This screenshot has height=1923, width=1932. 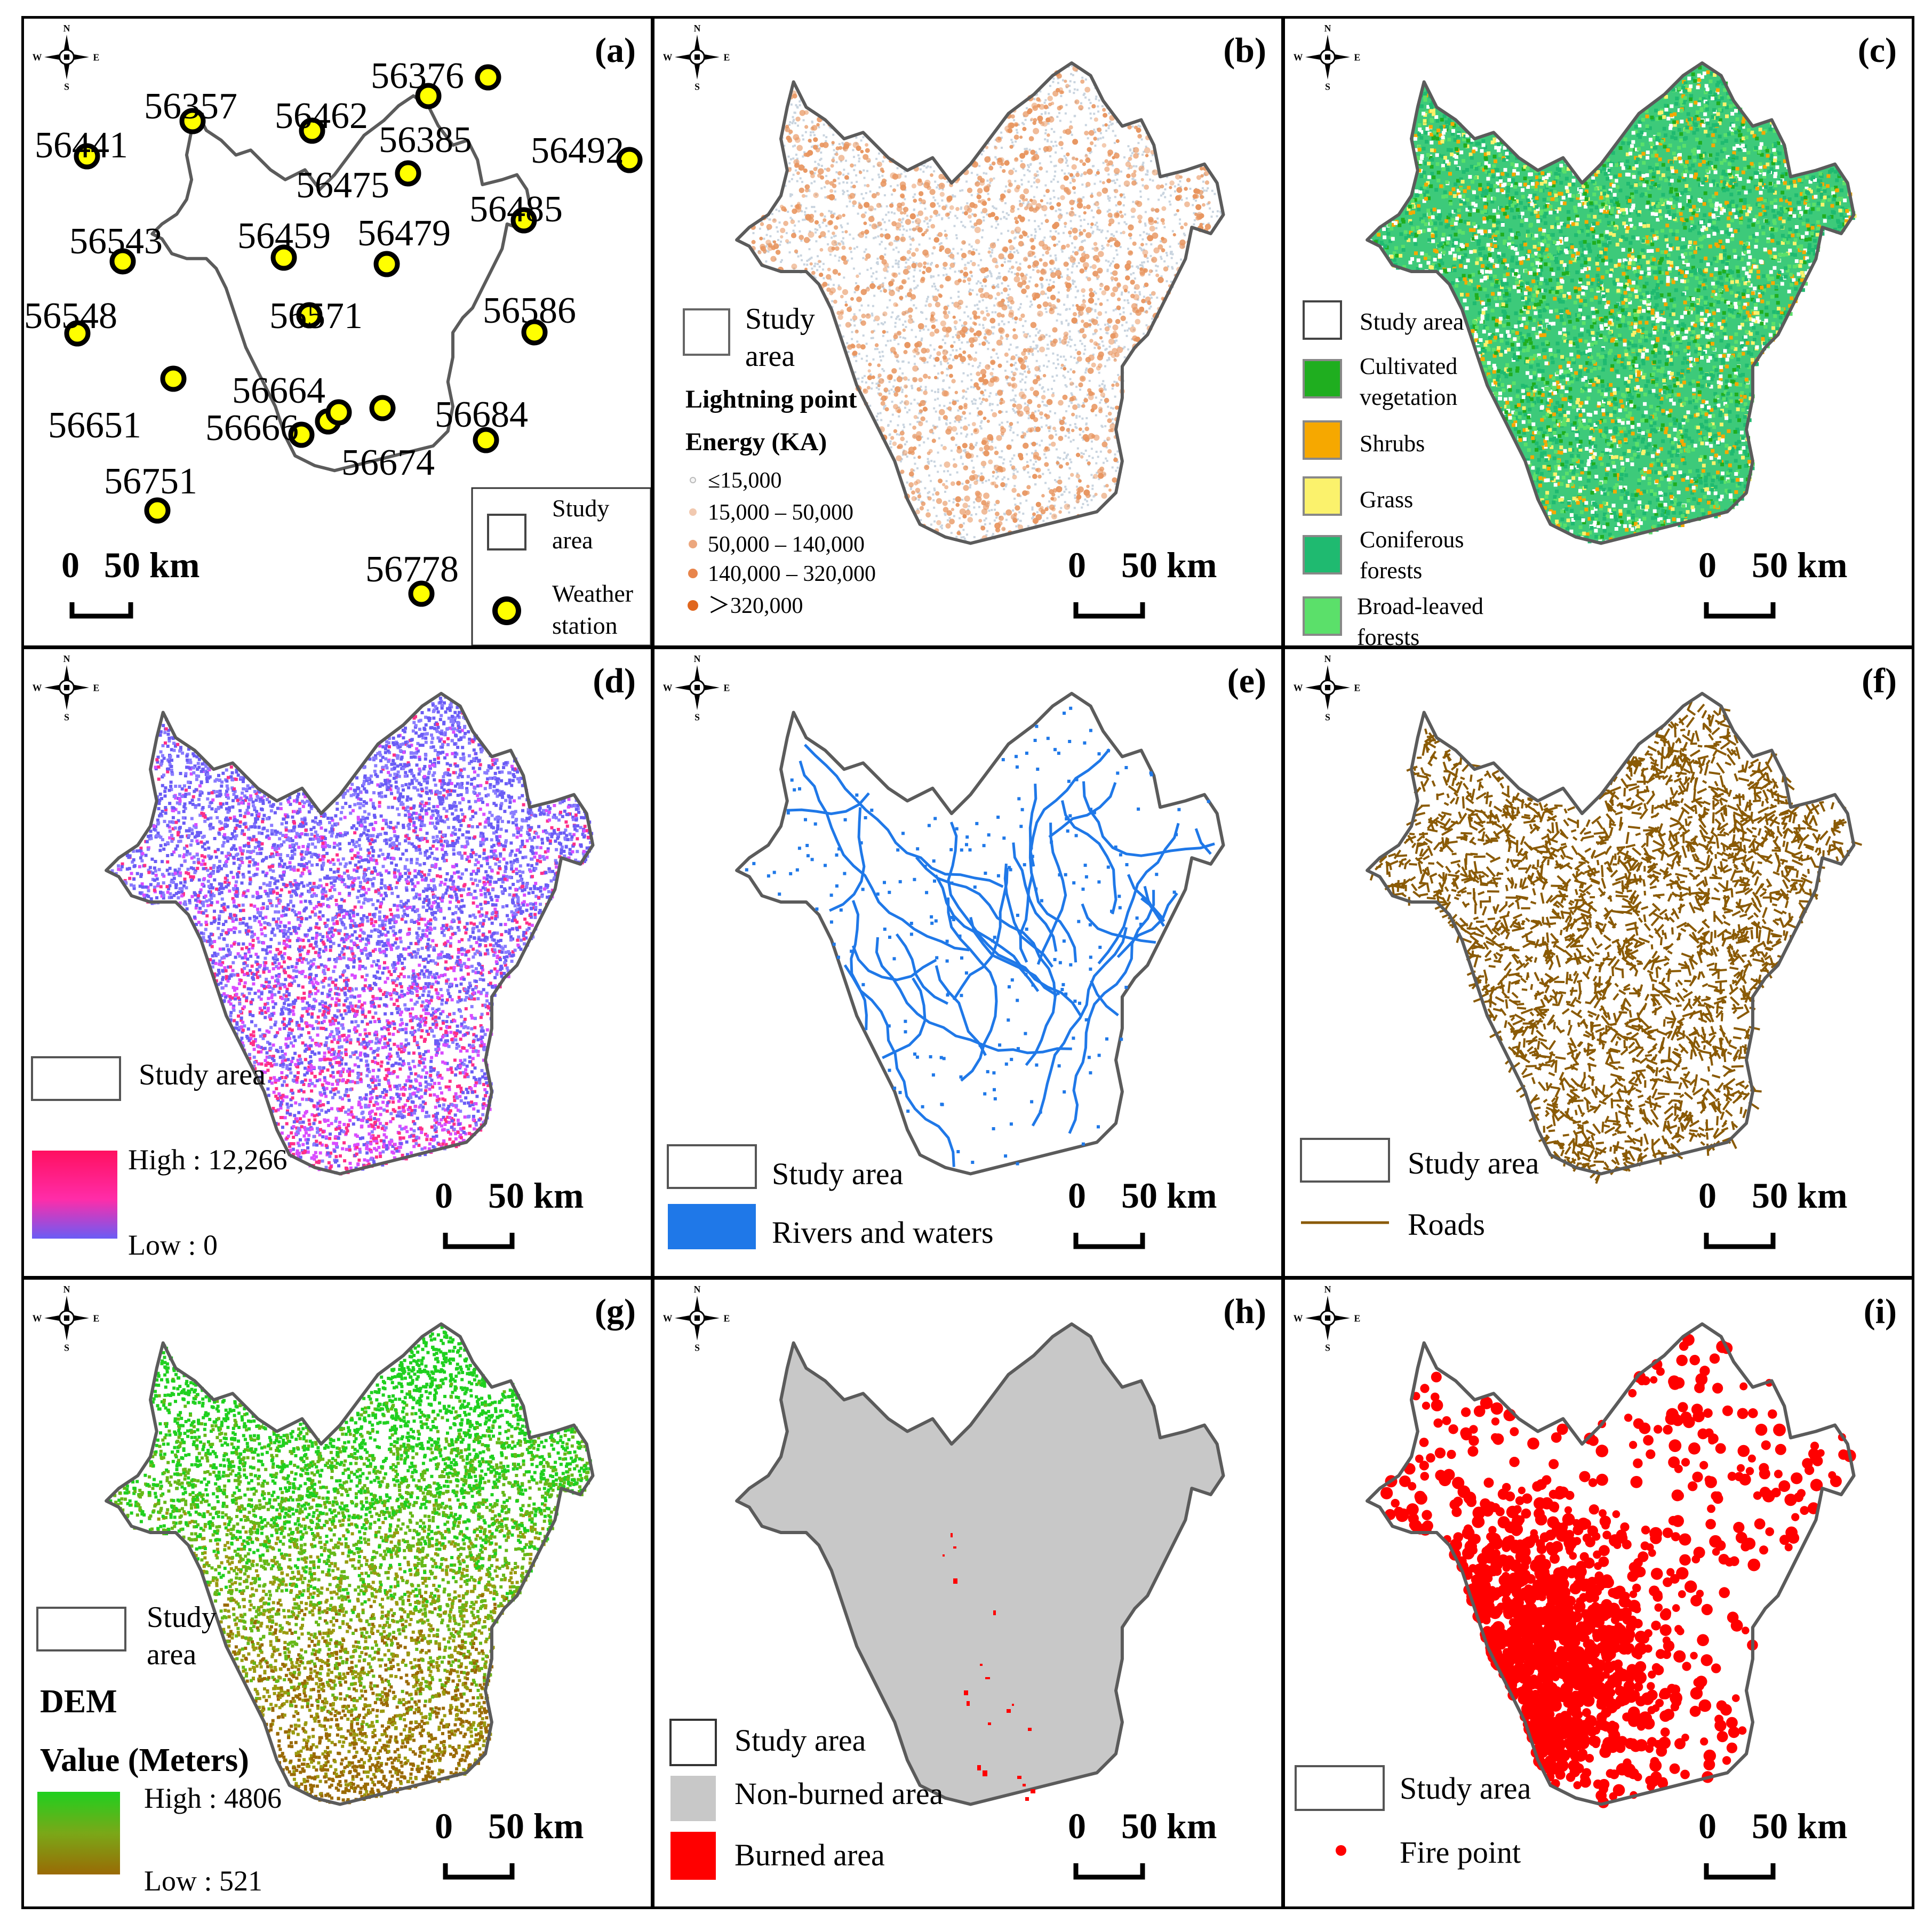 I want to click on compass-s-label: S, so click(x=66, y=86).